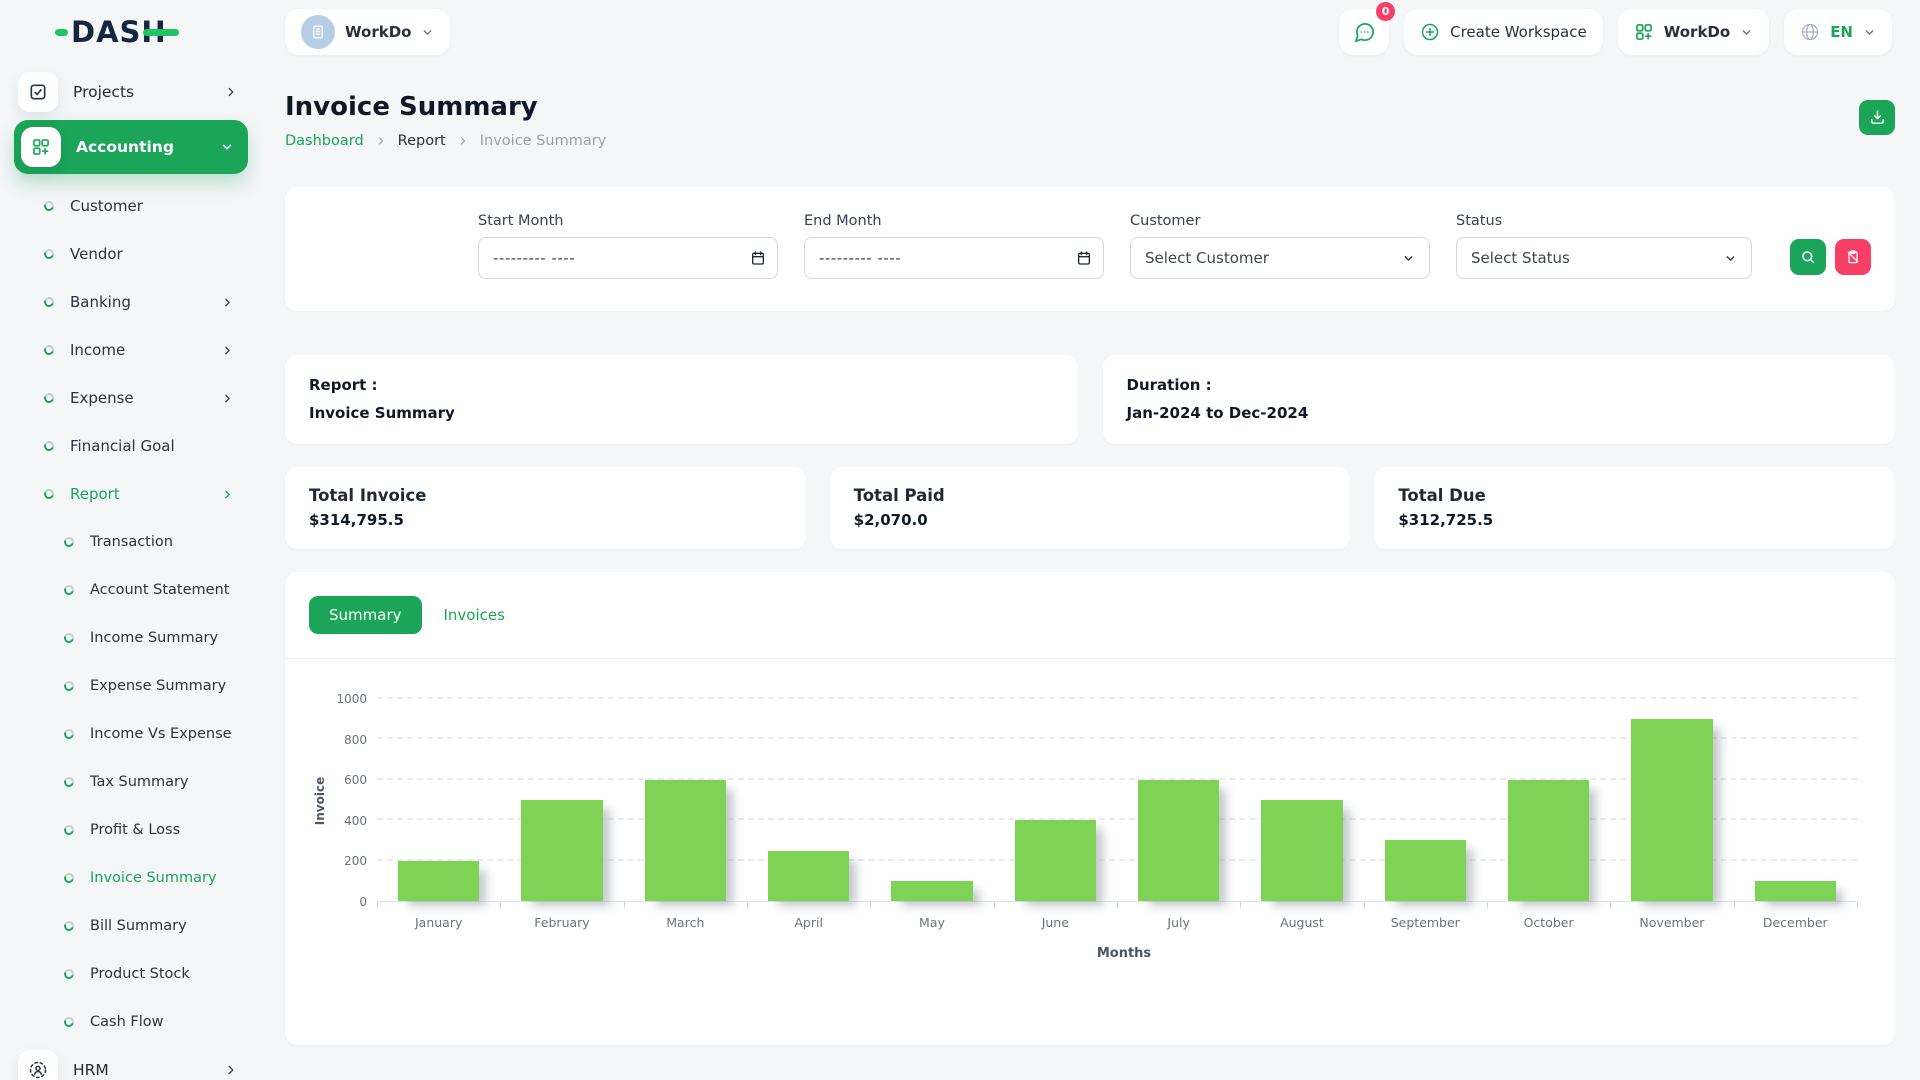  Describe the element at coordinates (428, 32) in the screenshot. I see `chevron-down-icon` at that location.